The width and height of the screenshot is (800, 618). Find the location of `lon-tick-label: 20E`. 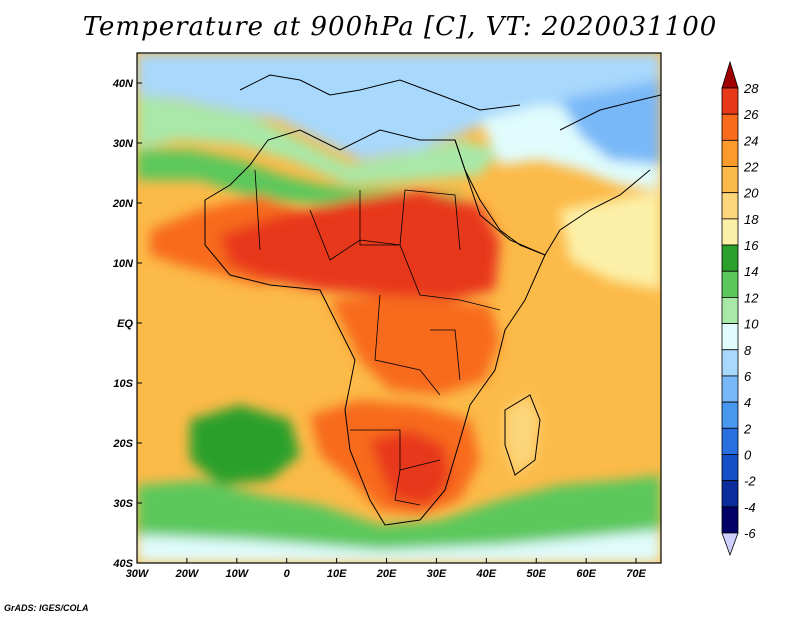

lon-tick-label: 20E is located at coordinates (386, 574).